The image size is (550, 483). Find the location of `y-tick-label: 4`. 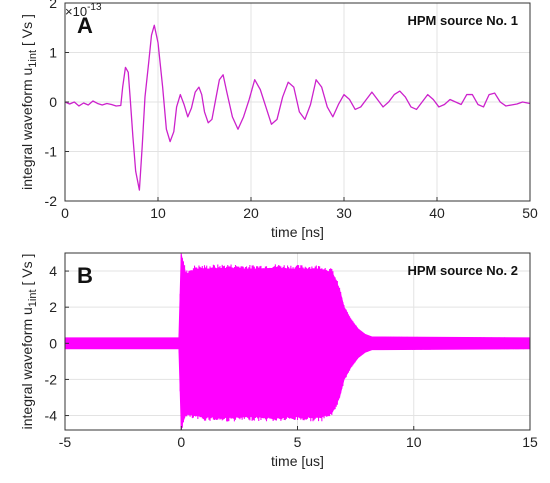

y-tick-label: 4 is located at coordinates (53, 271).